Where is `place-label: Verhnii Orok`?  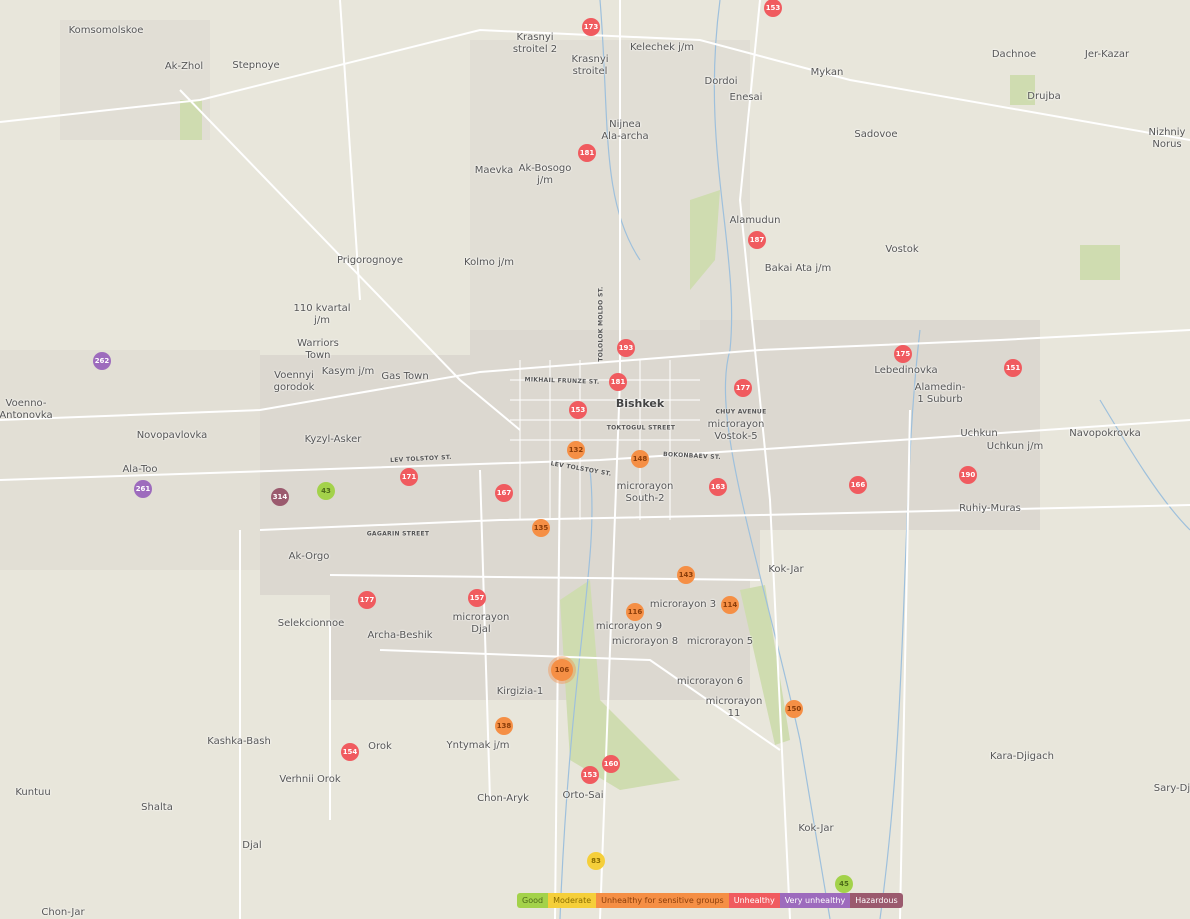 place-label: Verhnii Orok is located at coordinates (310, 779).